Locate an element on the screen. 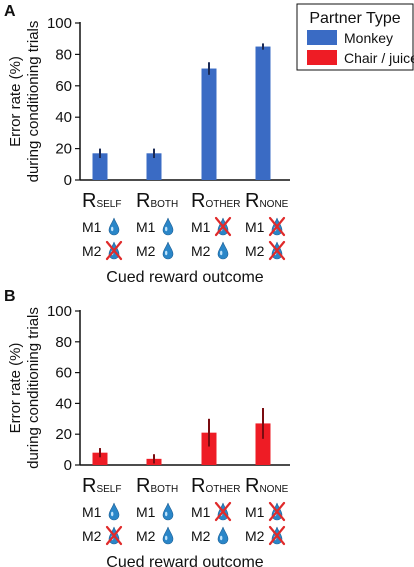  panel-a-letter: A is located at coordinates (10, 11).